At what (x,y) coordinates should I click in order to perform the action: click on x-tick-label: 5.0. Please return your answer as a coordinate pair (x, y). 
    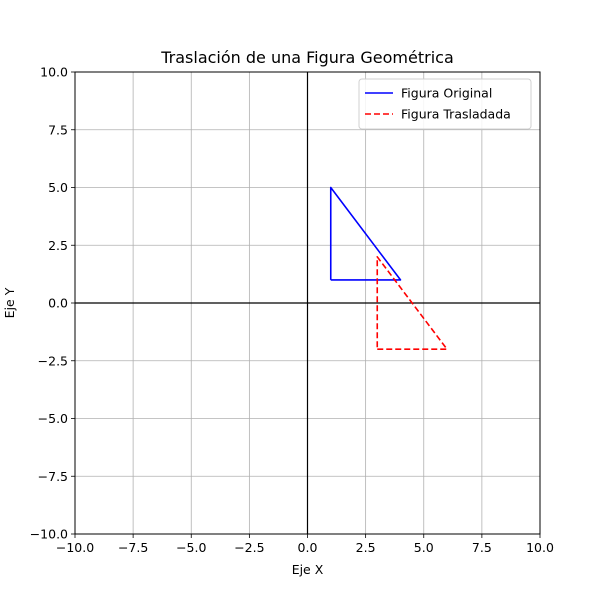
    Looking at the image, I should click on (424, 547).